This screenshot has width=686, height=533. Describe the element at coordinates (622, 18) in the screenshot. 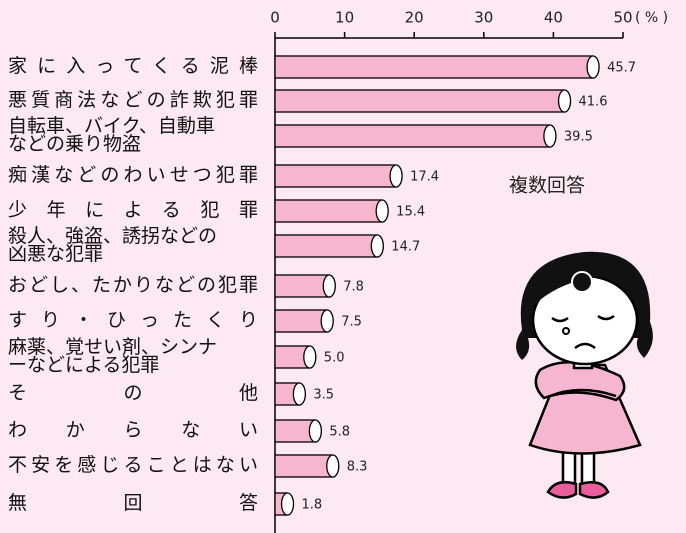

I see `x-tick-label: 50` at that location.